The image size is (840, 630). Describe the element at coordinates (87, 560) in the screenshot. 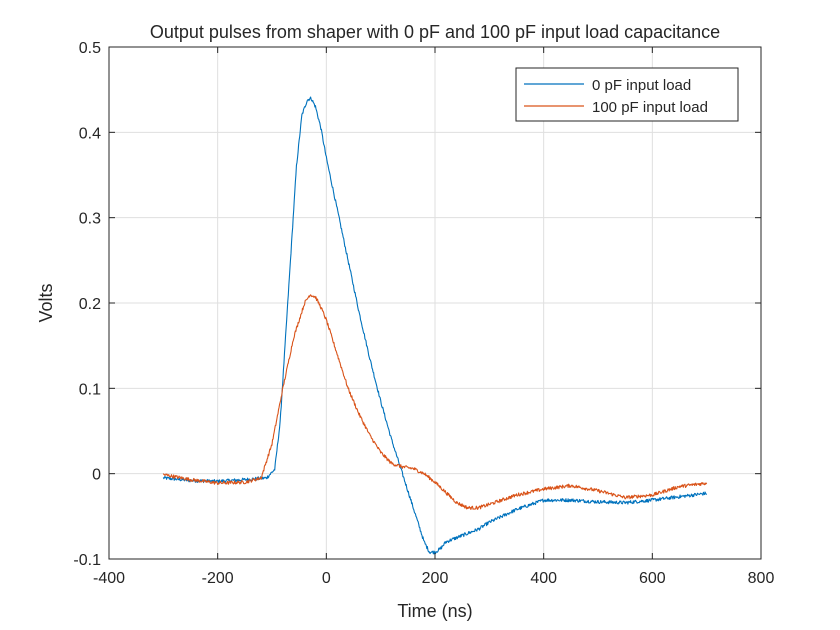

I see `y-tick-label: -0.1` at that location.